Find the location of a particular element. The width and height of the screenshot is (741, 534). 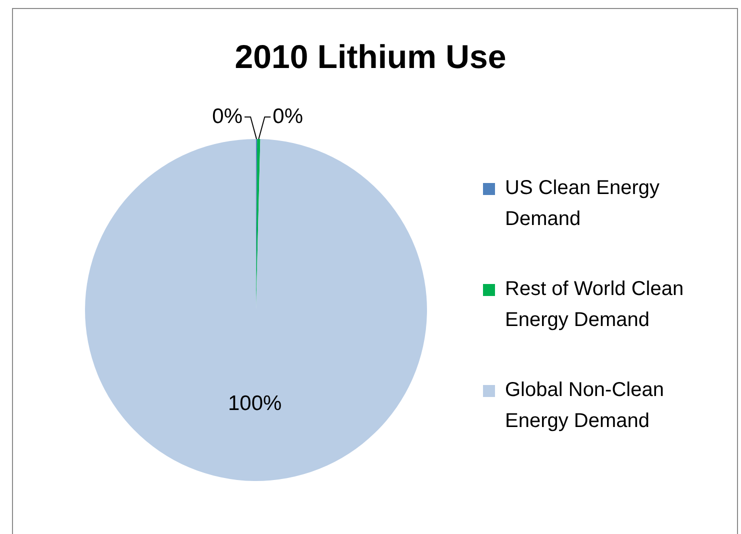

legend-label: Rest of World Clean Energy Demand is located at coordinates (595, 305).